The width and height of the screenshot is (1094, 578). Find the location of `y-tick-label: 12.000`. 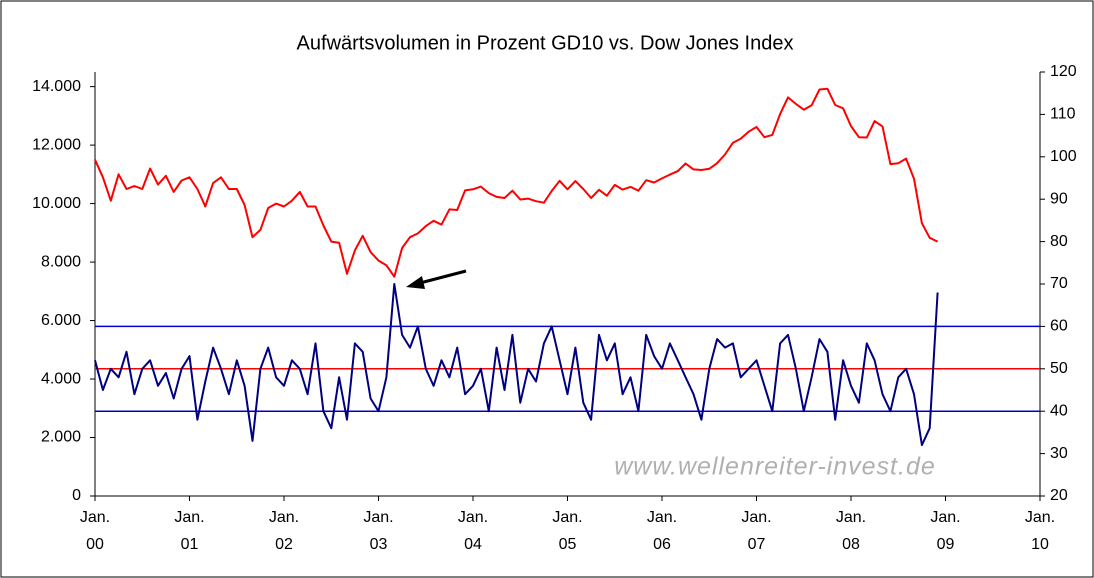

y-tick-label: 12.000 is located at coordinates (56, 144).